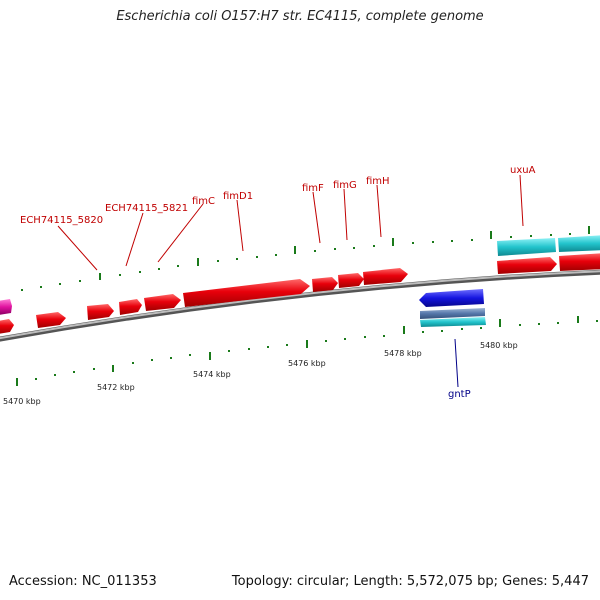 This screenshot has height=600, width=600. Describe the element at coordinates (378, 181) in the screenshot. I see `gene-label-fimH: fimH` at that location.